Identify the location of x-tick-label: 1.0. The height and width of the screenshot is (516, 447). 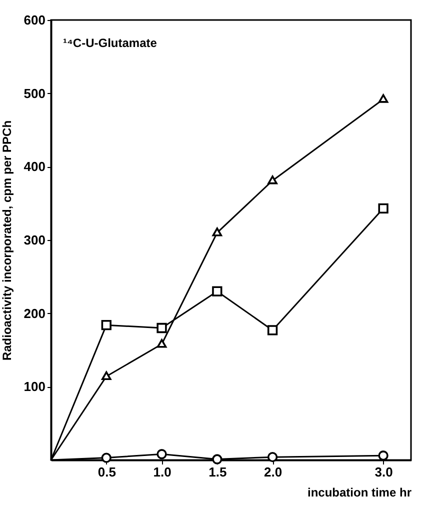
(162, 472).